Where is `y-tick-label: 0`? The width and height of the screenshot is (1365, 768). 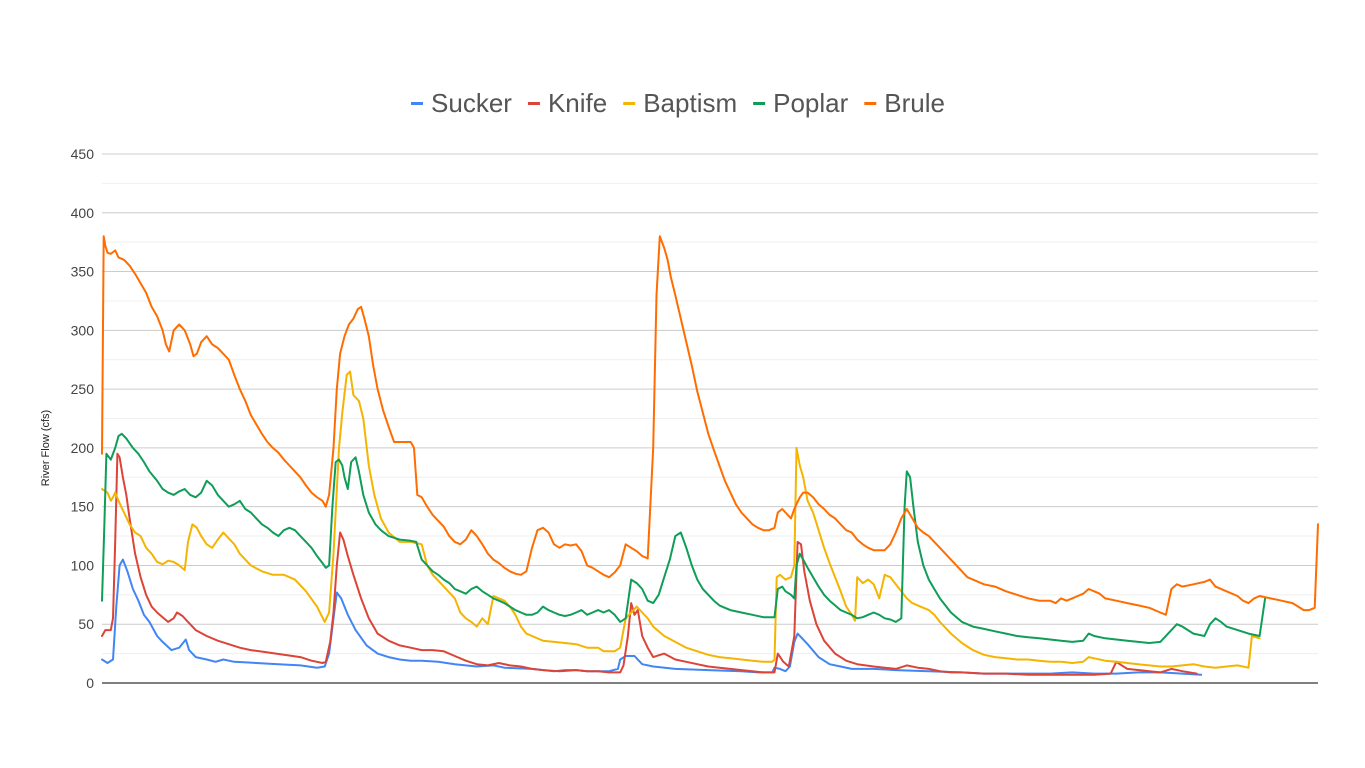
y-tick-label: 0 is located at coordinates (90, 683).